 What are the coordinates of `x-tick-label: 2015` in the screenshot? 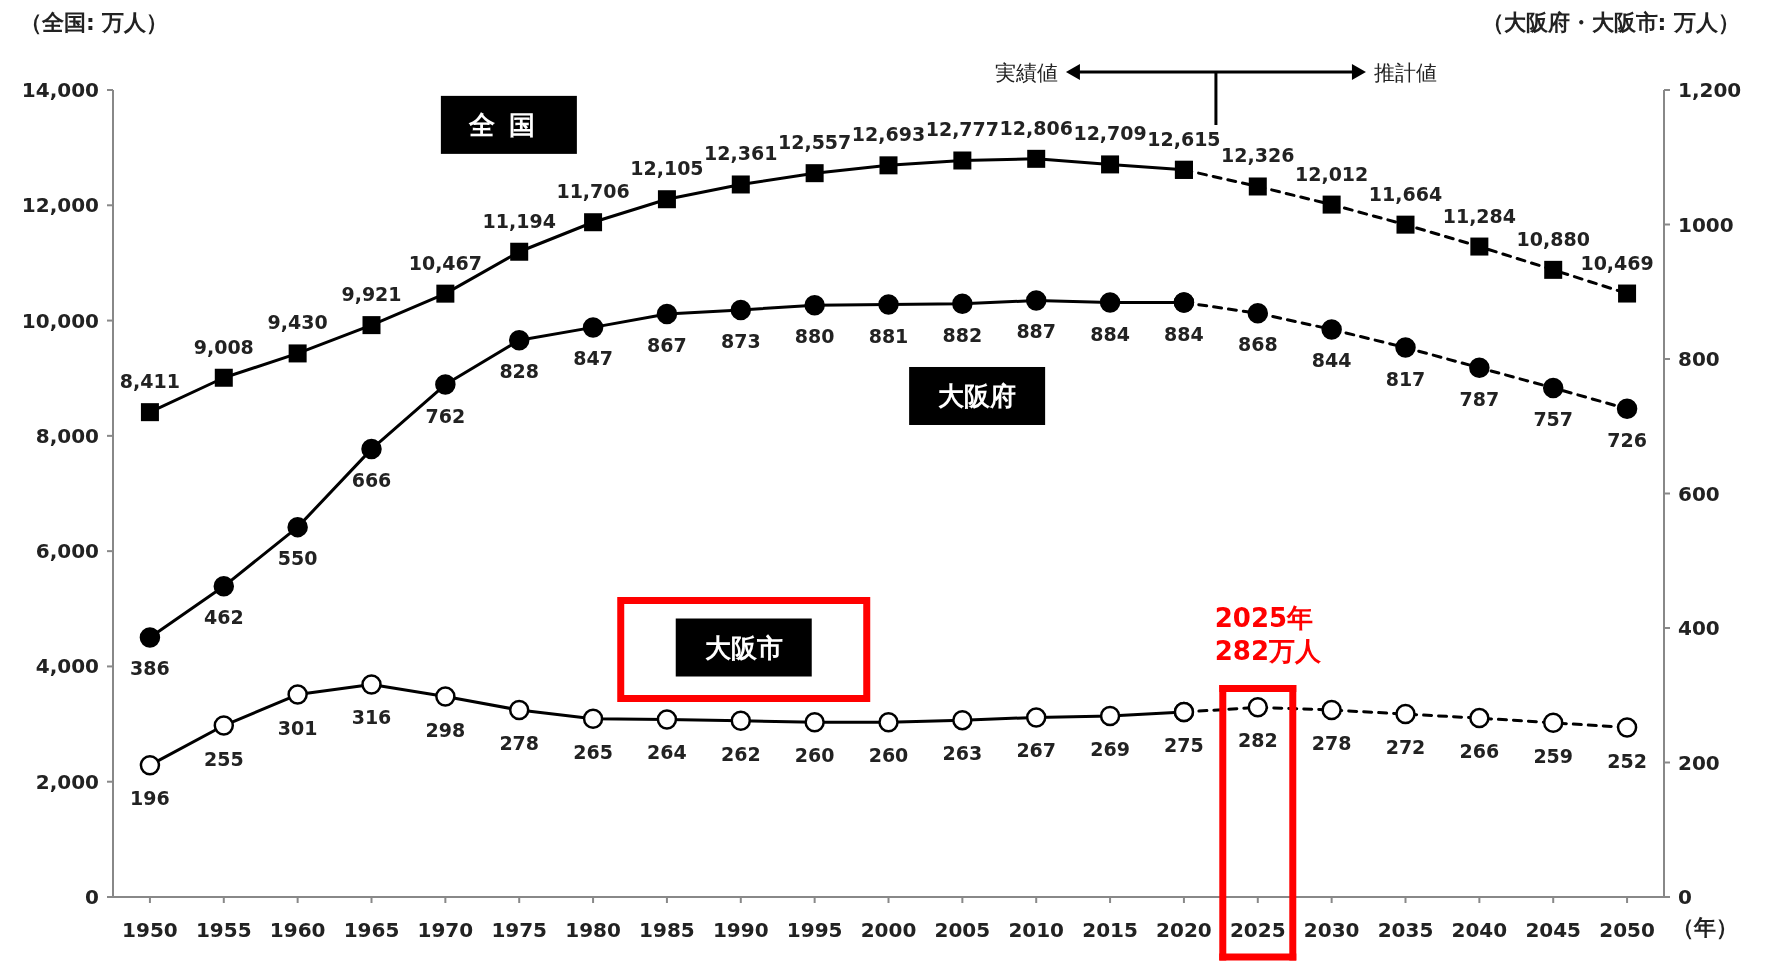 It's located at (1110, 930).